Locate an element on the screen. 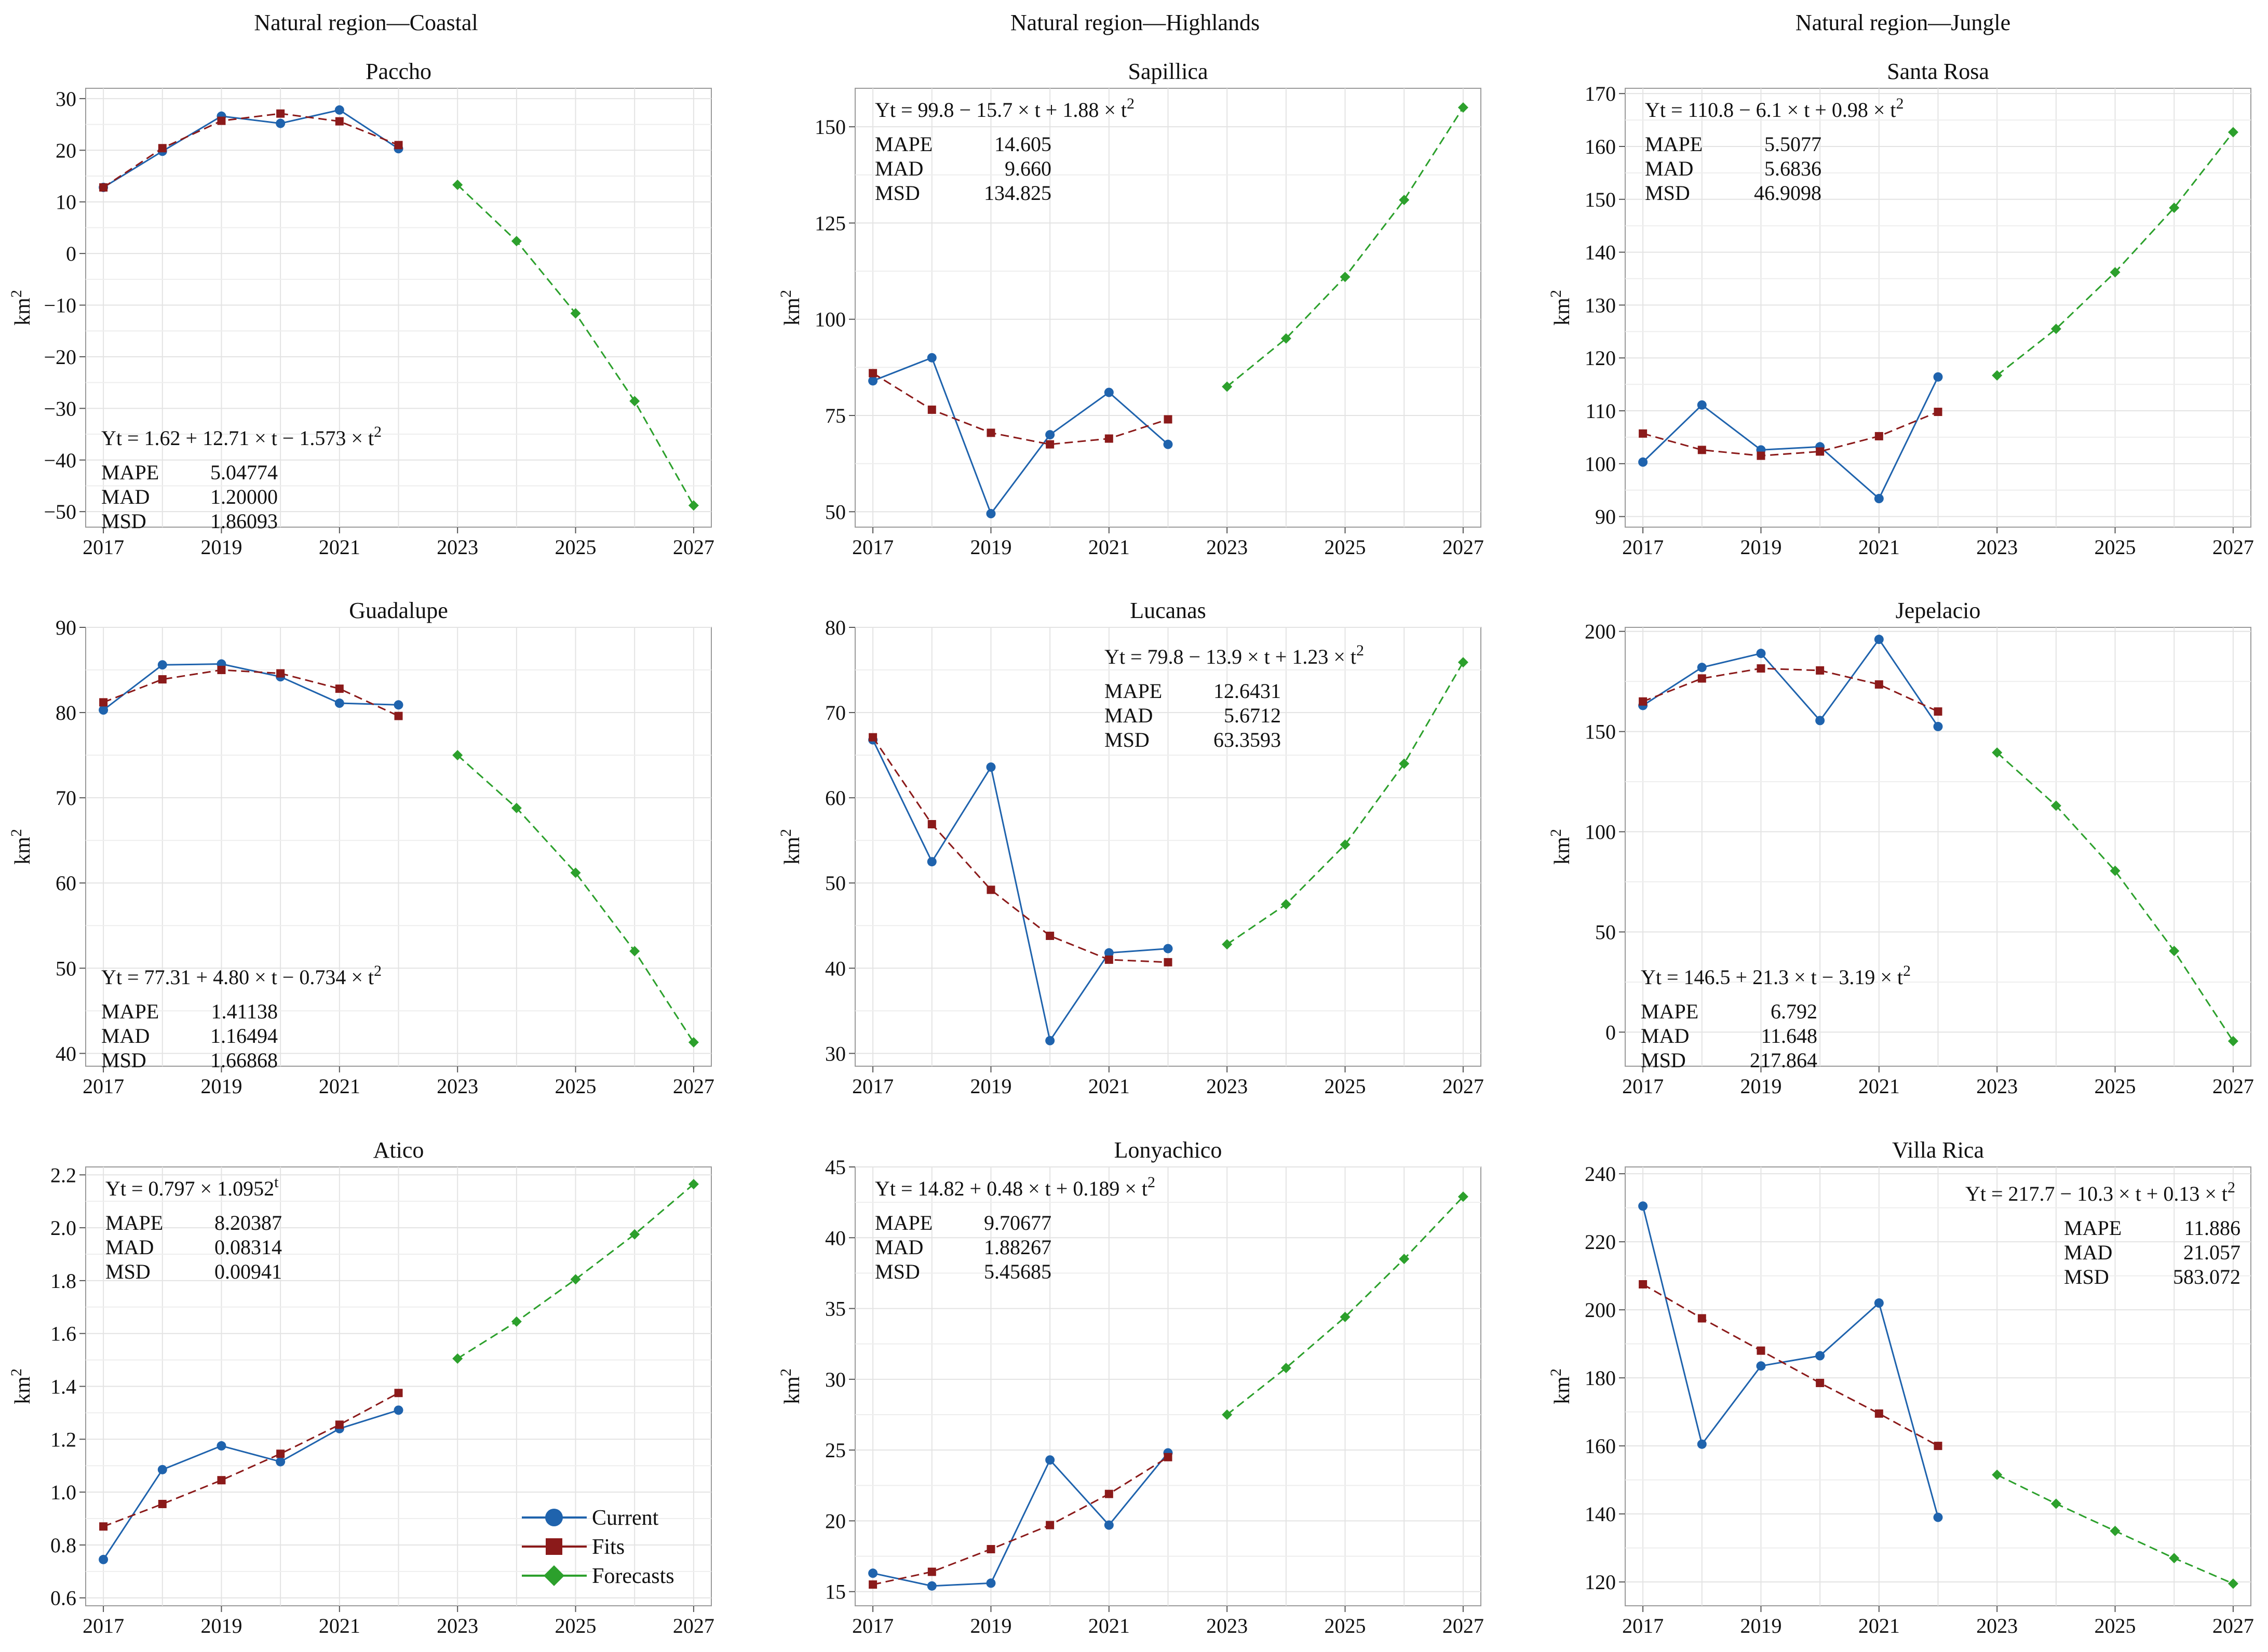  y-tick-label: 240 is located at coordinates (1600, 1174).